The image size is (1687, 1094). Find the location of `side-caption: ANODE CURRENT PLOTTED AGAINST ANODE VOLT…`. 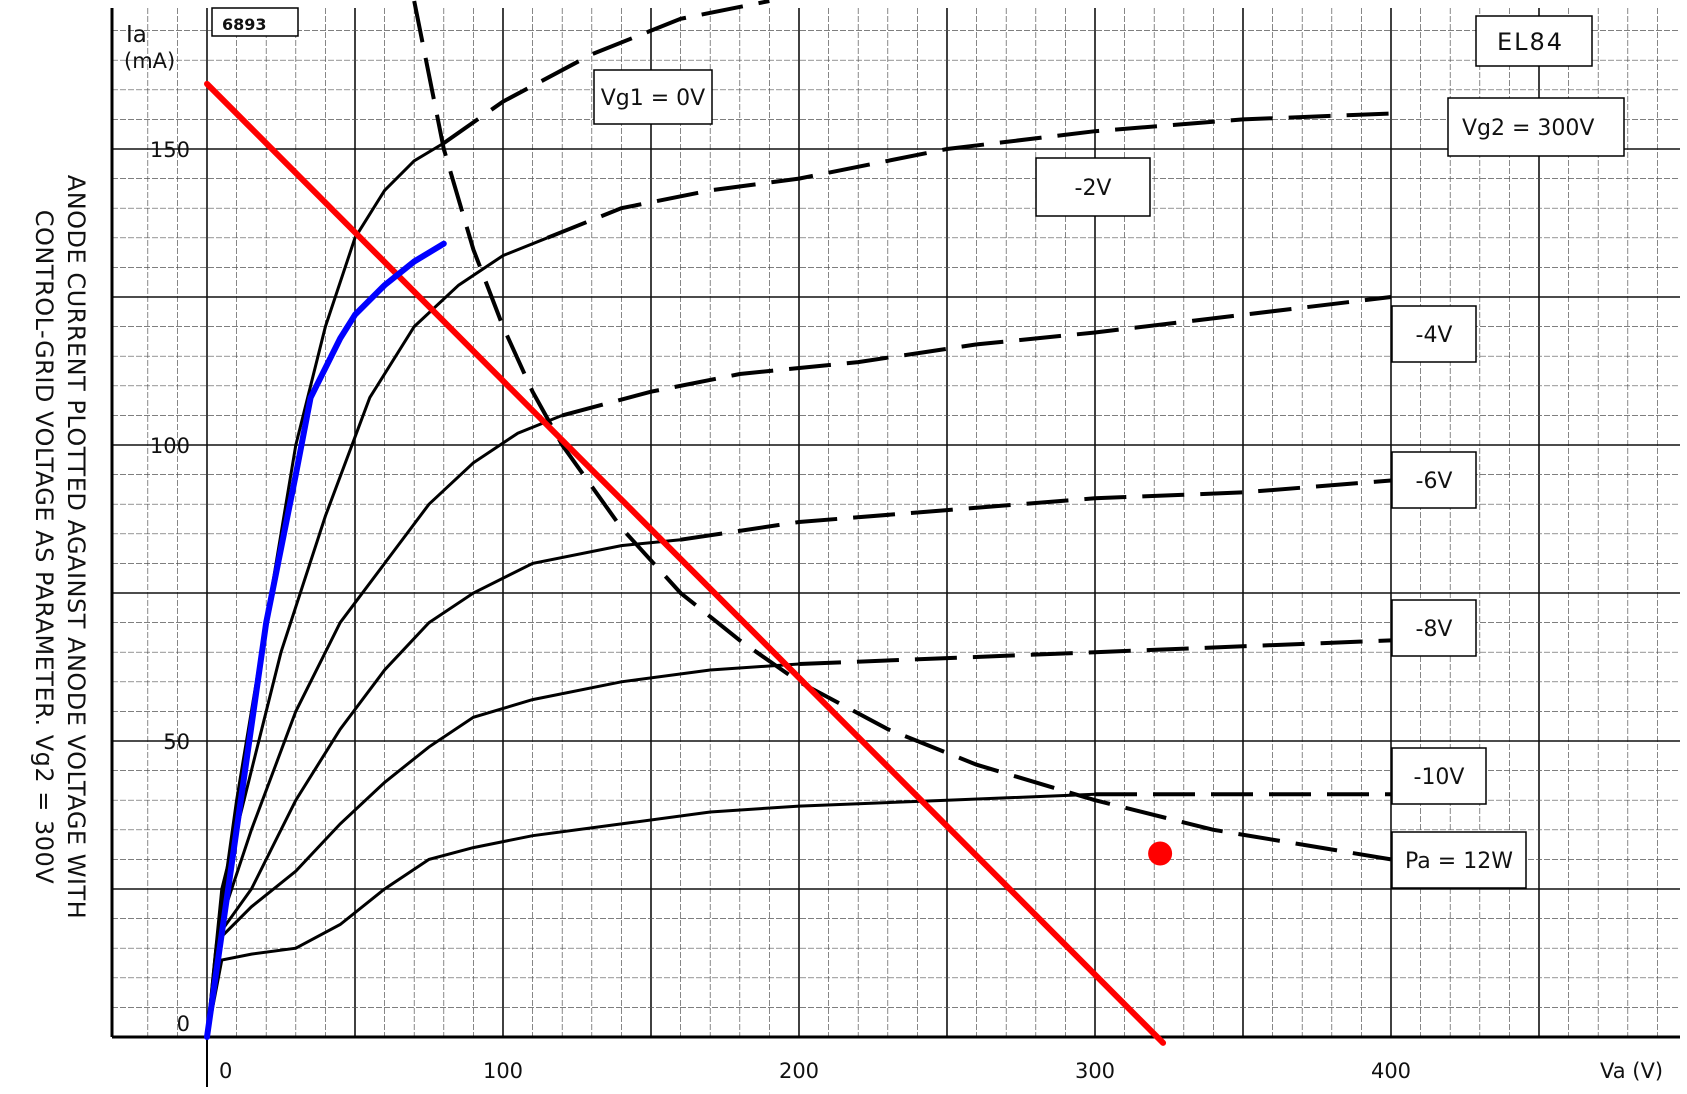

side-caption: ANODE CURRENT PLOTTED AGAINST ANODE VOLT… is located at coordinates (60, 547).